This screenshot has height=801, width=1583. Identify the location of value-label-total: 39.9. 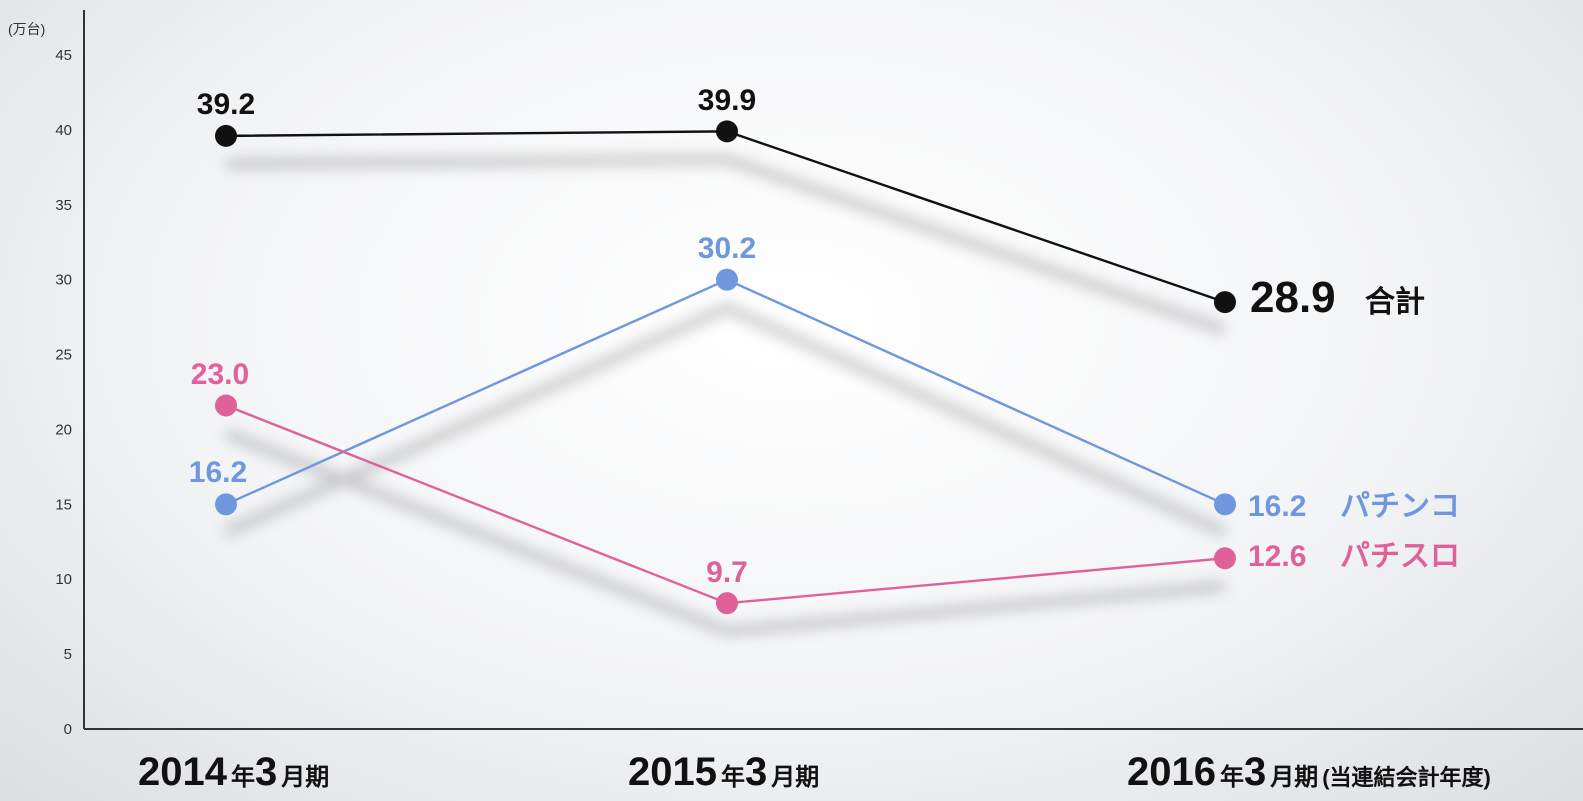
(727, 100).